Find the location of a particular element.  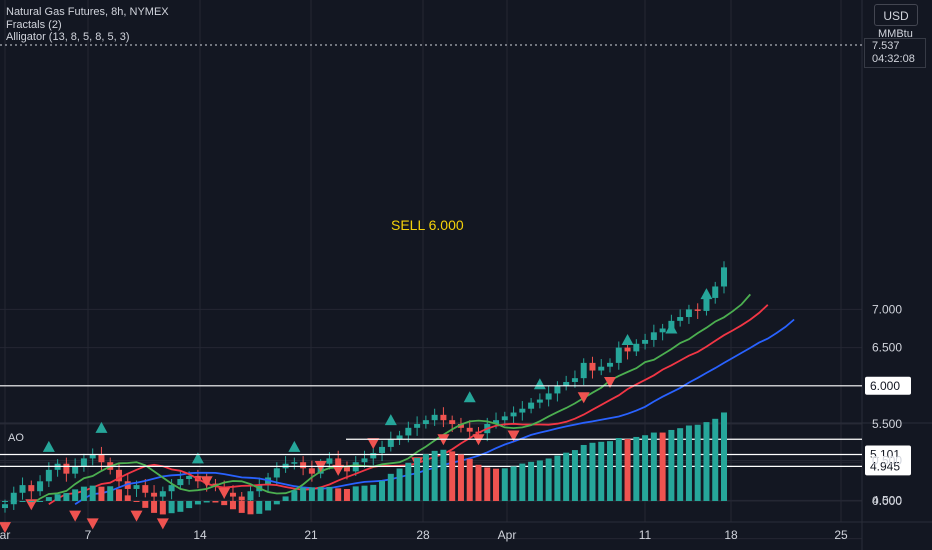

legend-alligator: Alligator (13, 8, 5, 8, 5, 3) is located at coordinates (68, 37).